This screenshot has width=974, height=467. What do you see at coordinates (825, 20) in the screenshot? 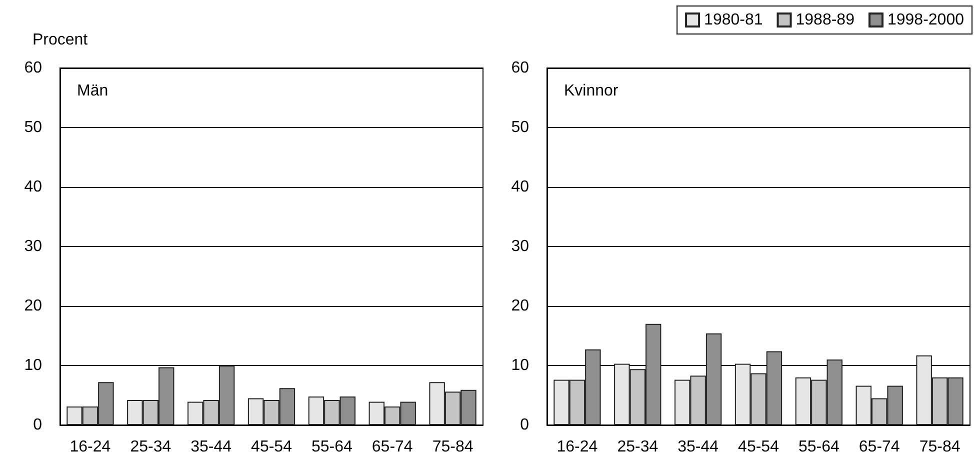
I see `legend-label: 1988-89` at bounding box center [825, 20].